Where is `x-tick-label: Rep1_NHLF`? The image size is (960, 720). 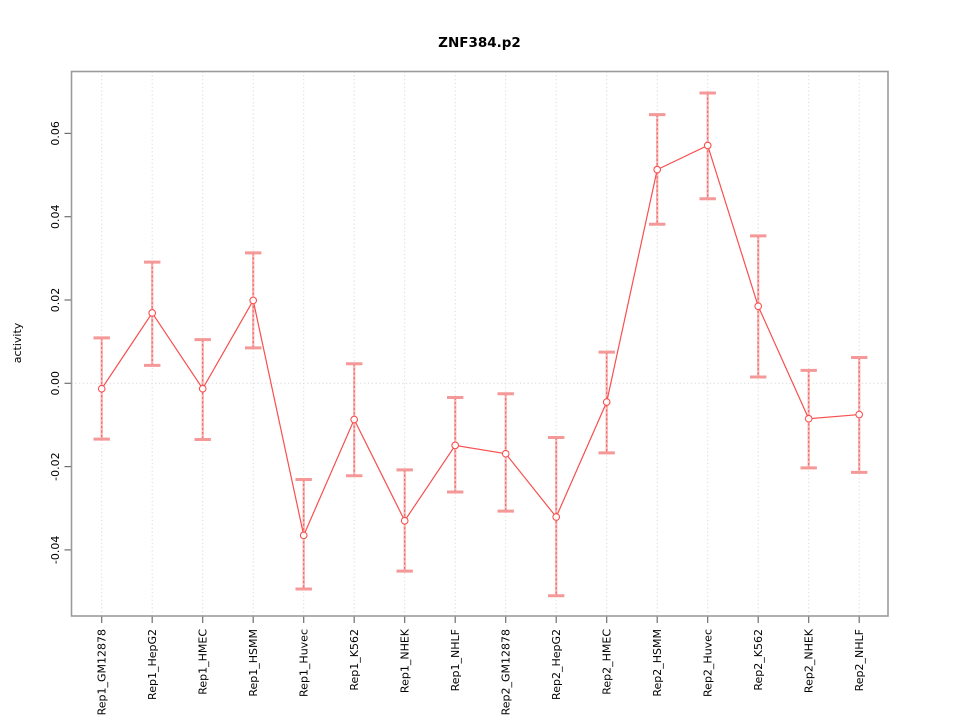
x-tick-label: Rep1_NHLF is located at coordinates (455, 660).